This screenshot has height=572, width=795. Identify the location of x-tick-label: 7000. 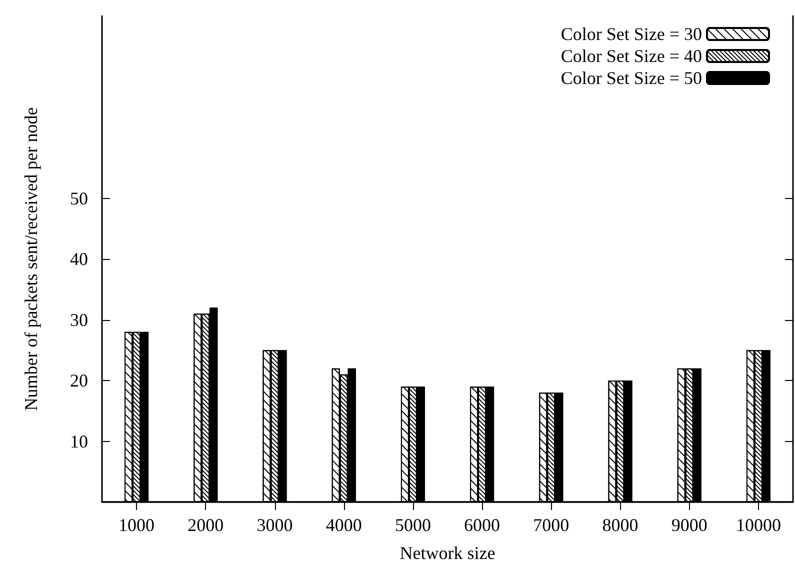
(551, 525).